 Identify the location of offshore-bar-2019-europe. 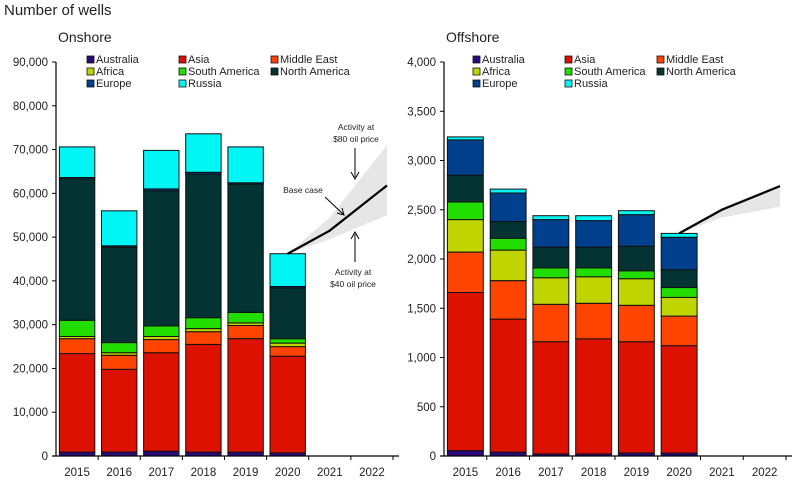
(636, 230).